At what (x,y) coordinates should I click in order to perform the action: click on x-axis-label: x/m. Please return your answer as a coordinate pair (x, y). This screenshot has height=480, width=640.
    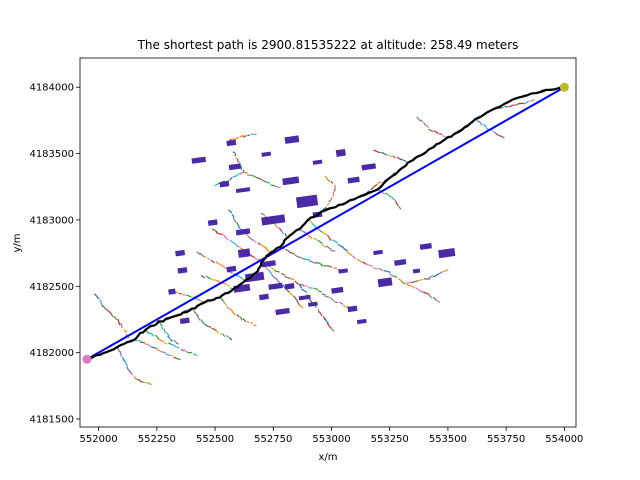
    Looking at the image, I should click on (327, 457).